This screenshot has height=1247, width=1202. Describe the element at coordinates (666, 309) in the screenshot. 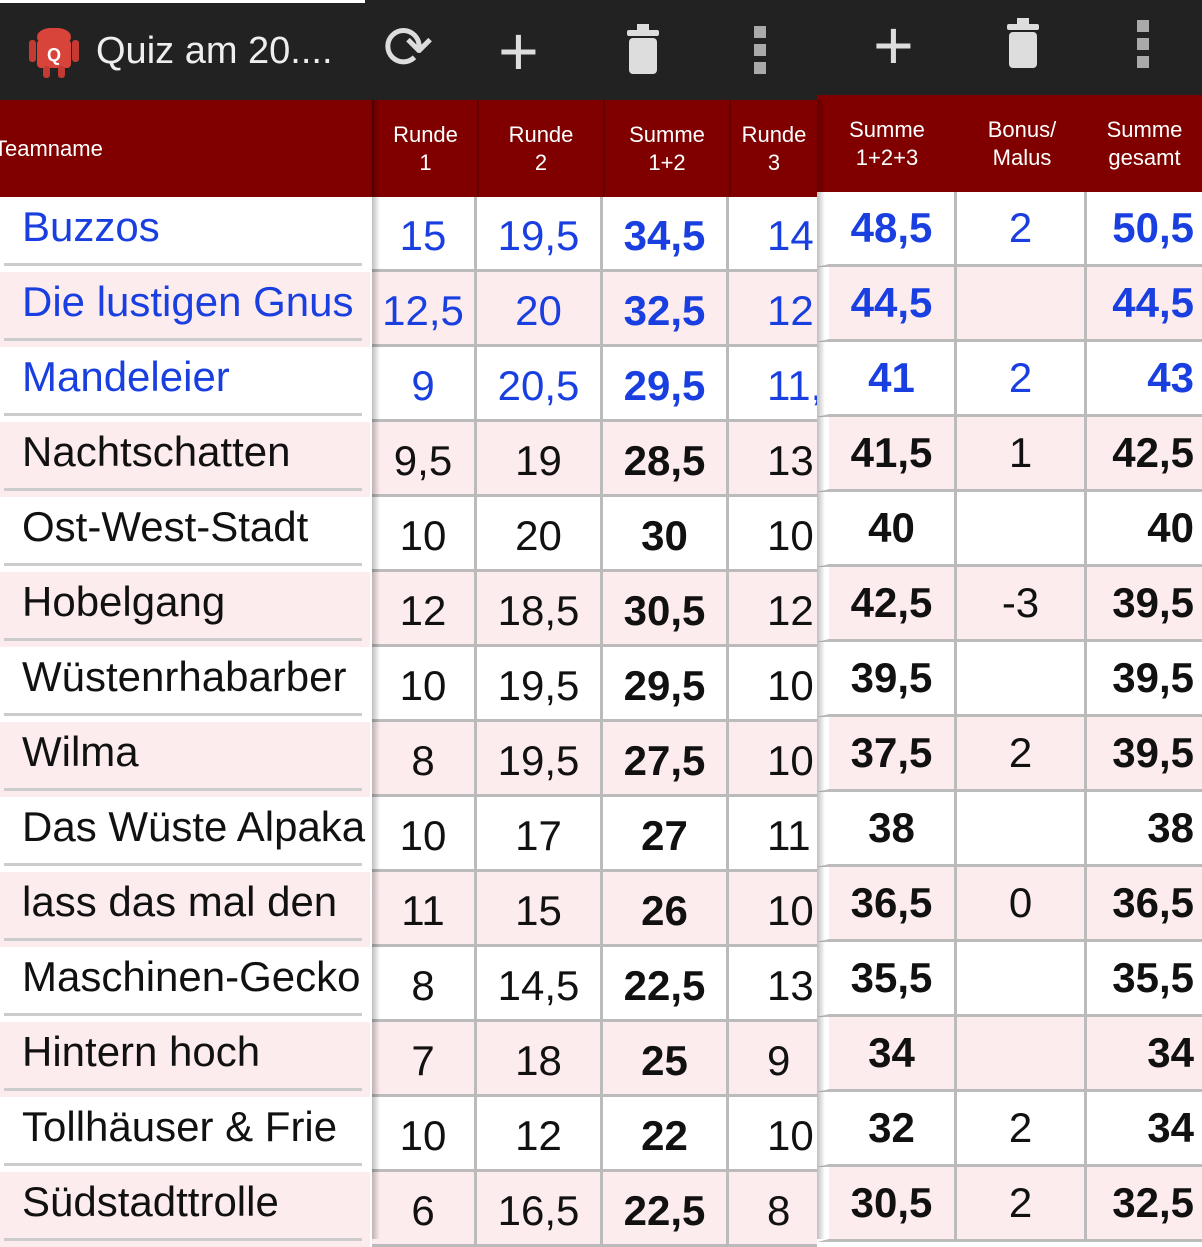

I see `cell-s12: 32,5` at that location.